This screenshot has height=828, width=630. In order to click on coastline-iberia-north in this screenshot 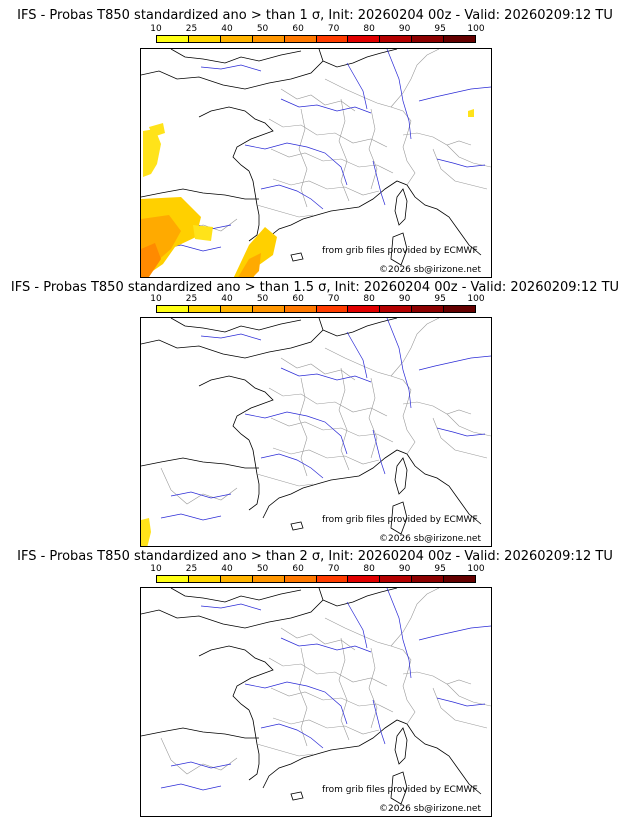, I will do `click(200, 463)`.